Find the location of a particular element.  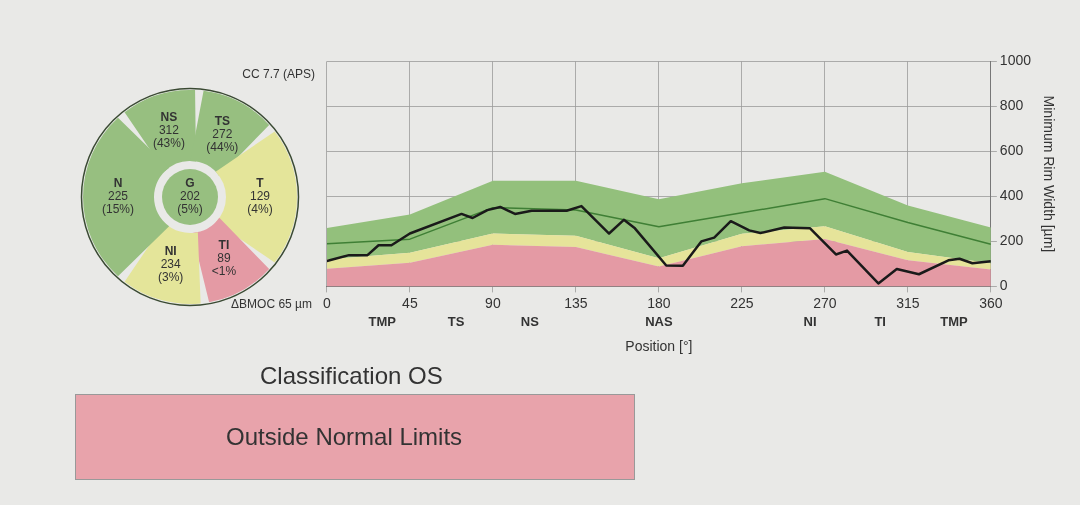

text: NI is located at coordinates (810, 322).